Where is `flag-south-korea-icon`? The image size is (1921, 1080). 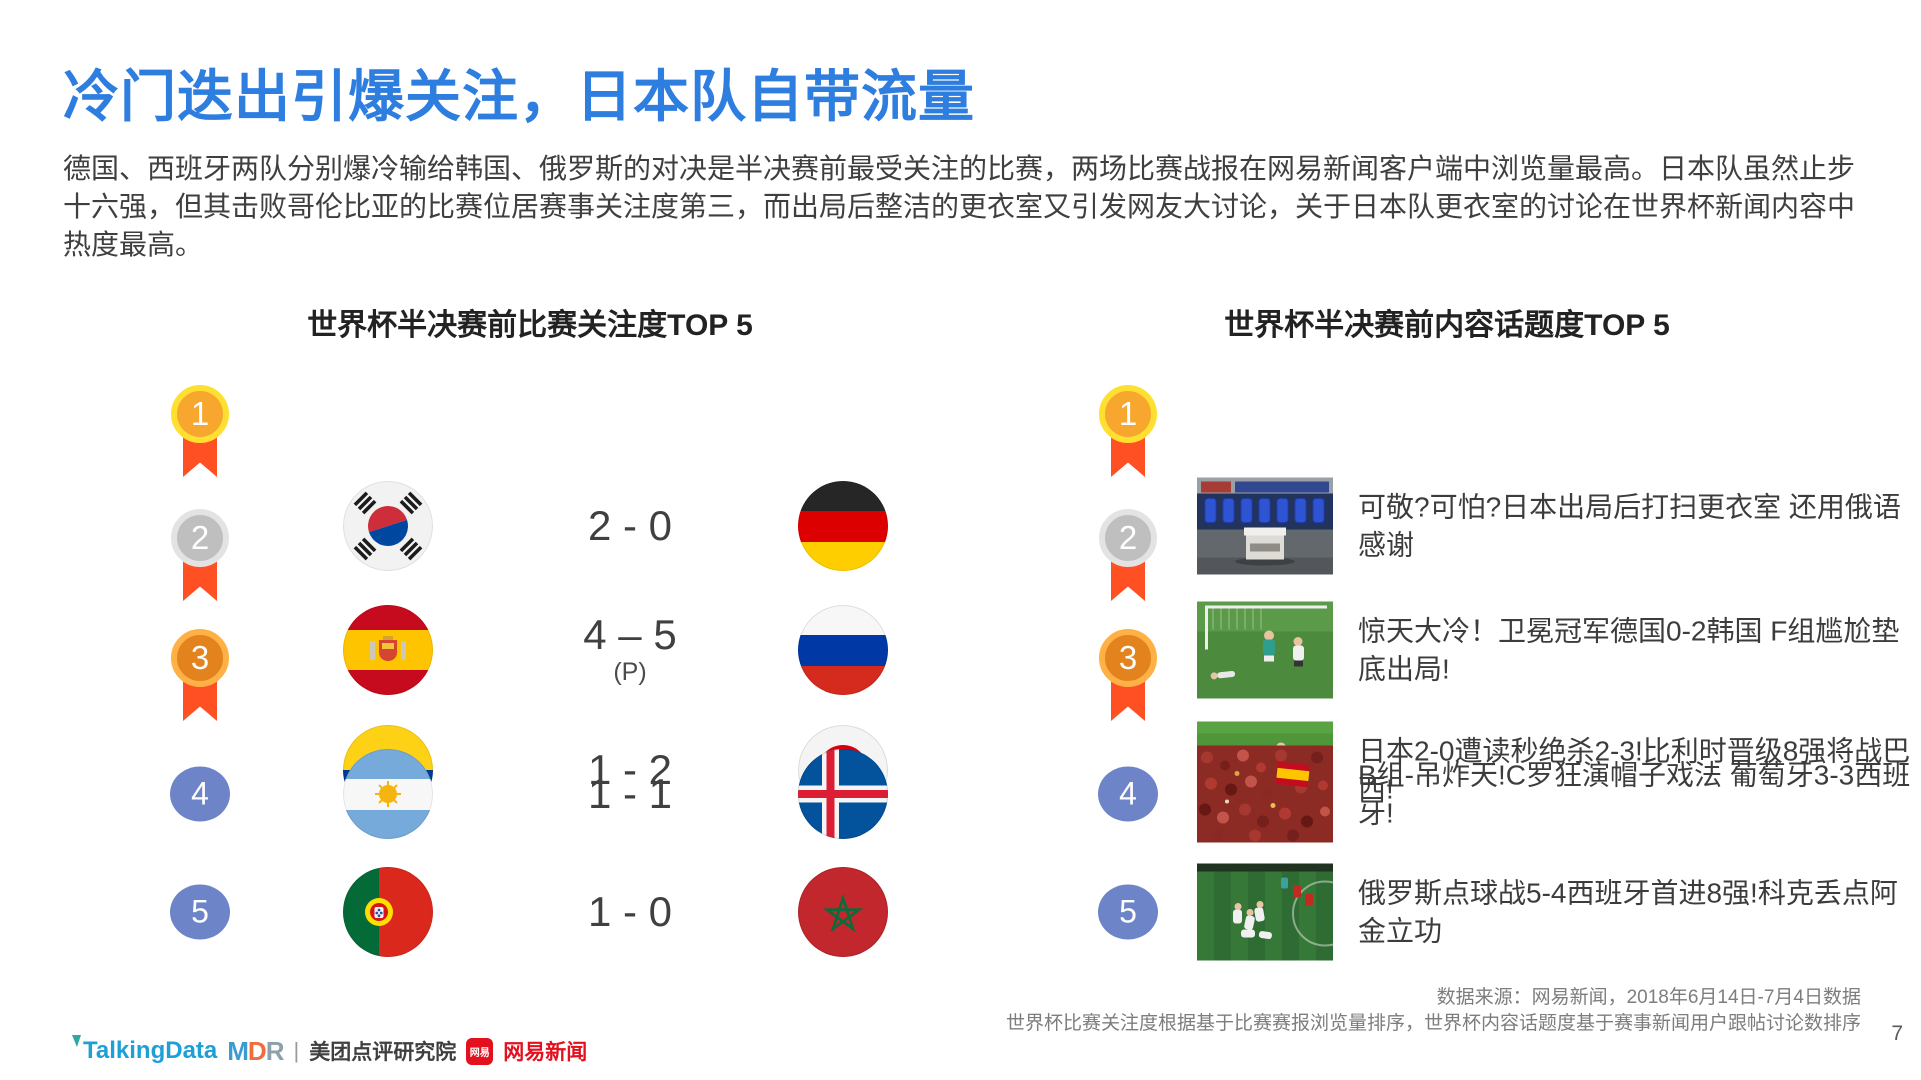
flag-south-korea-icon is located at coordinates (388, 526).